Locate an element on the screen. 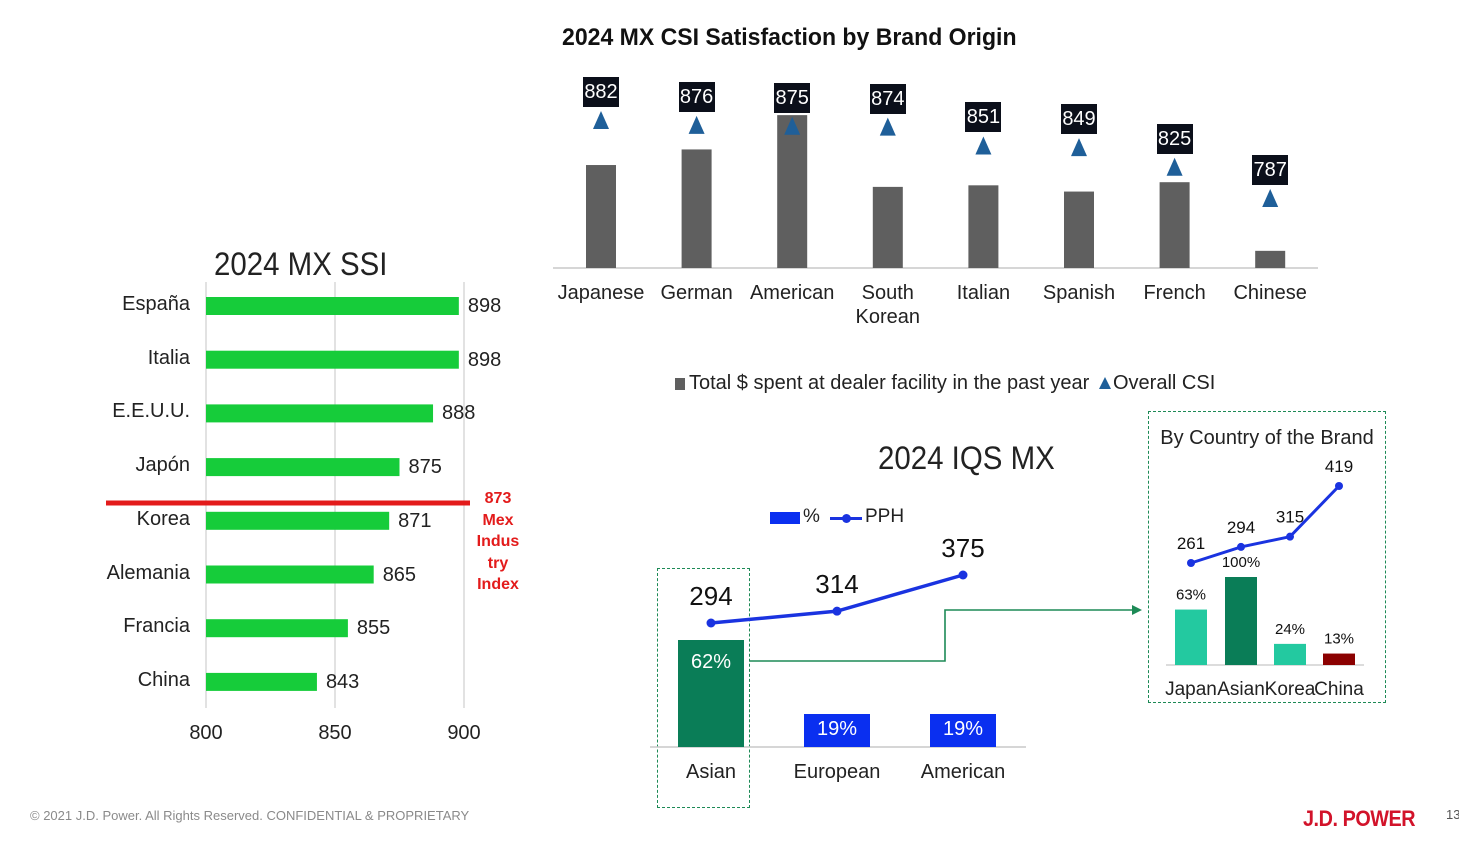 Image resolution: width=1459 pixels, height=842 pixels. country-inset-box is located at coordinates (1267, 557).